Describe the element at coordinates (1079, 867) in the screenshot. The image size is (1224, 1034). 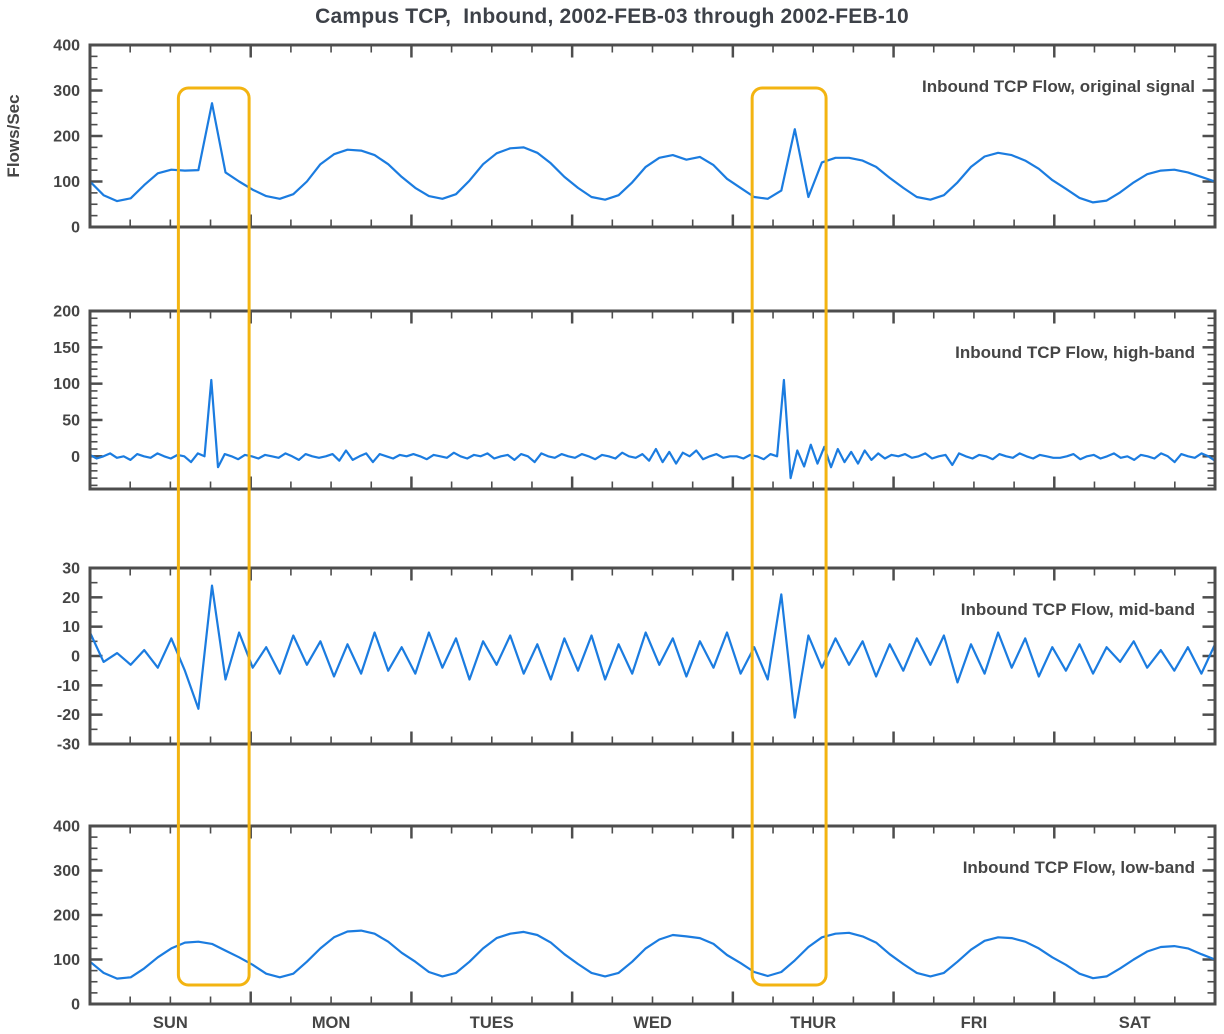
I see `panel-label: Inbound TCP Flow, low-band` at that location.